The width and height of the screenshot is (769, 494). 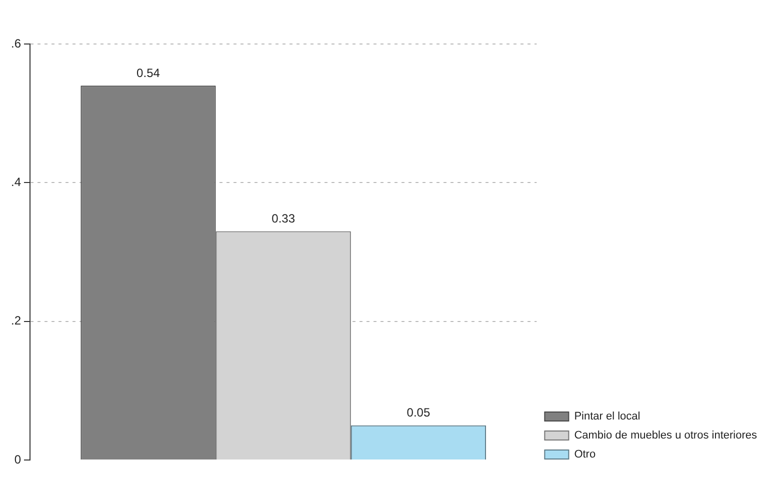 What do you see at coordinates (418, 413) in the screenshot?
I see `data-label: 0.05` at bounding box center [418, 413].